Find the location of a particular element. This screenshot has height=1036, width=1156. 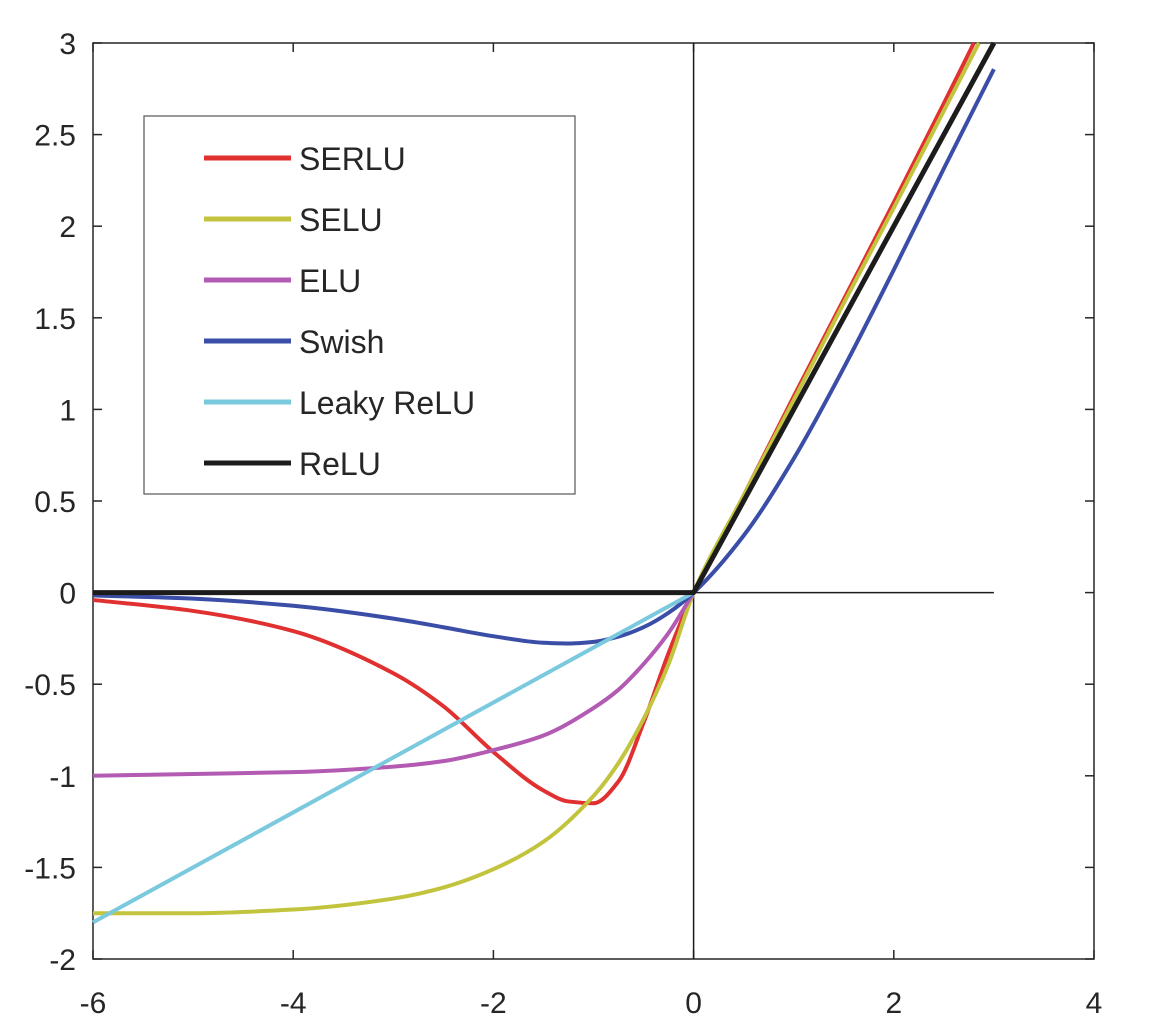

x-tick-label: -6 is located at coordinates (93, 1003).